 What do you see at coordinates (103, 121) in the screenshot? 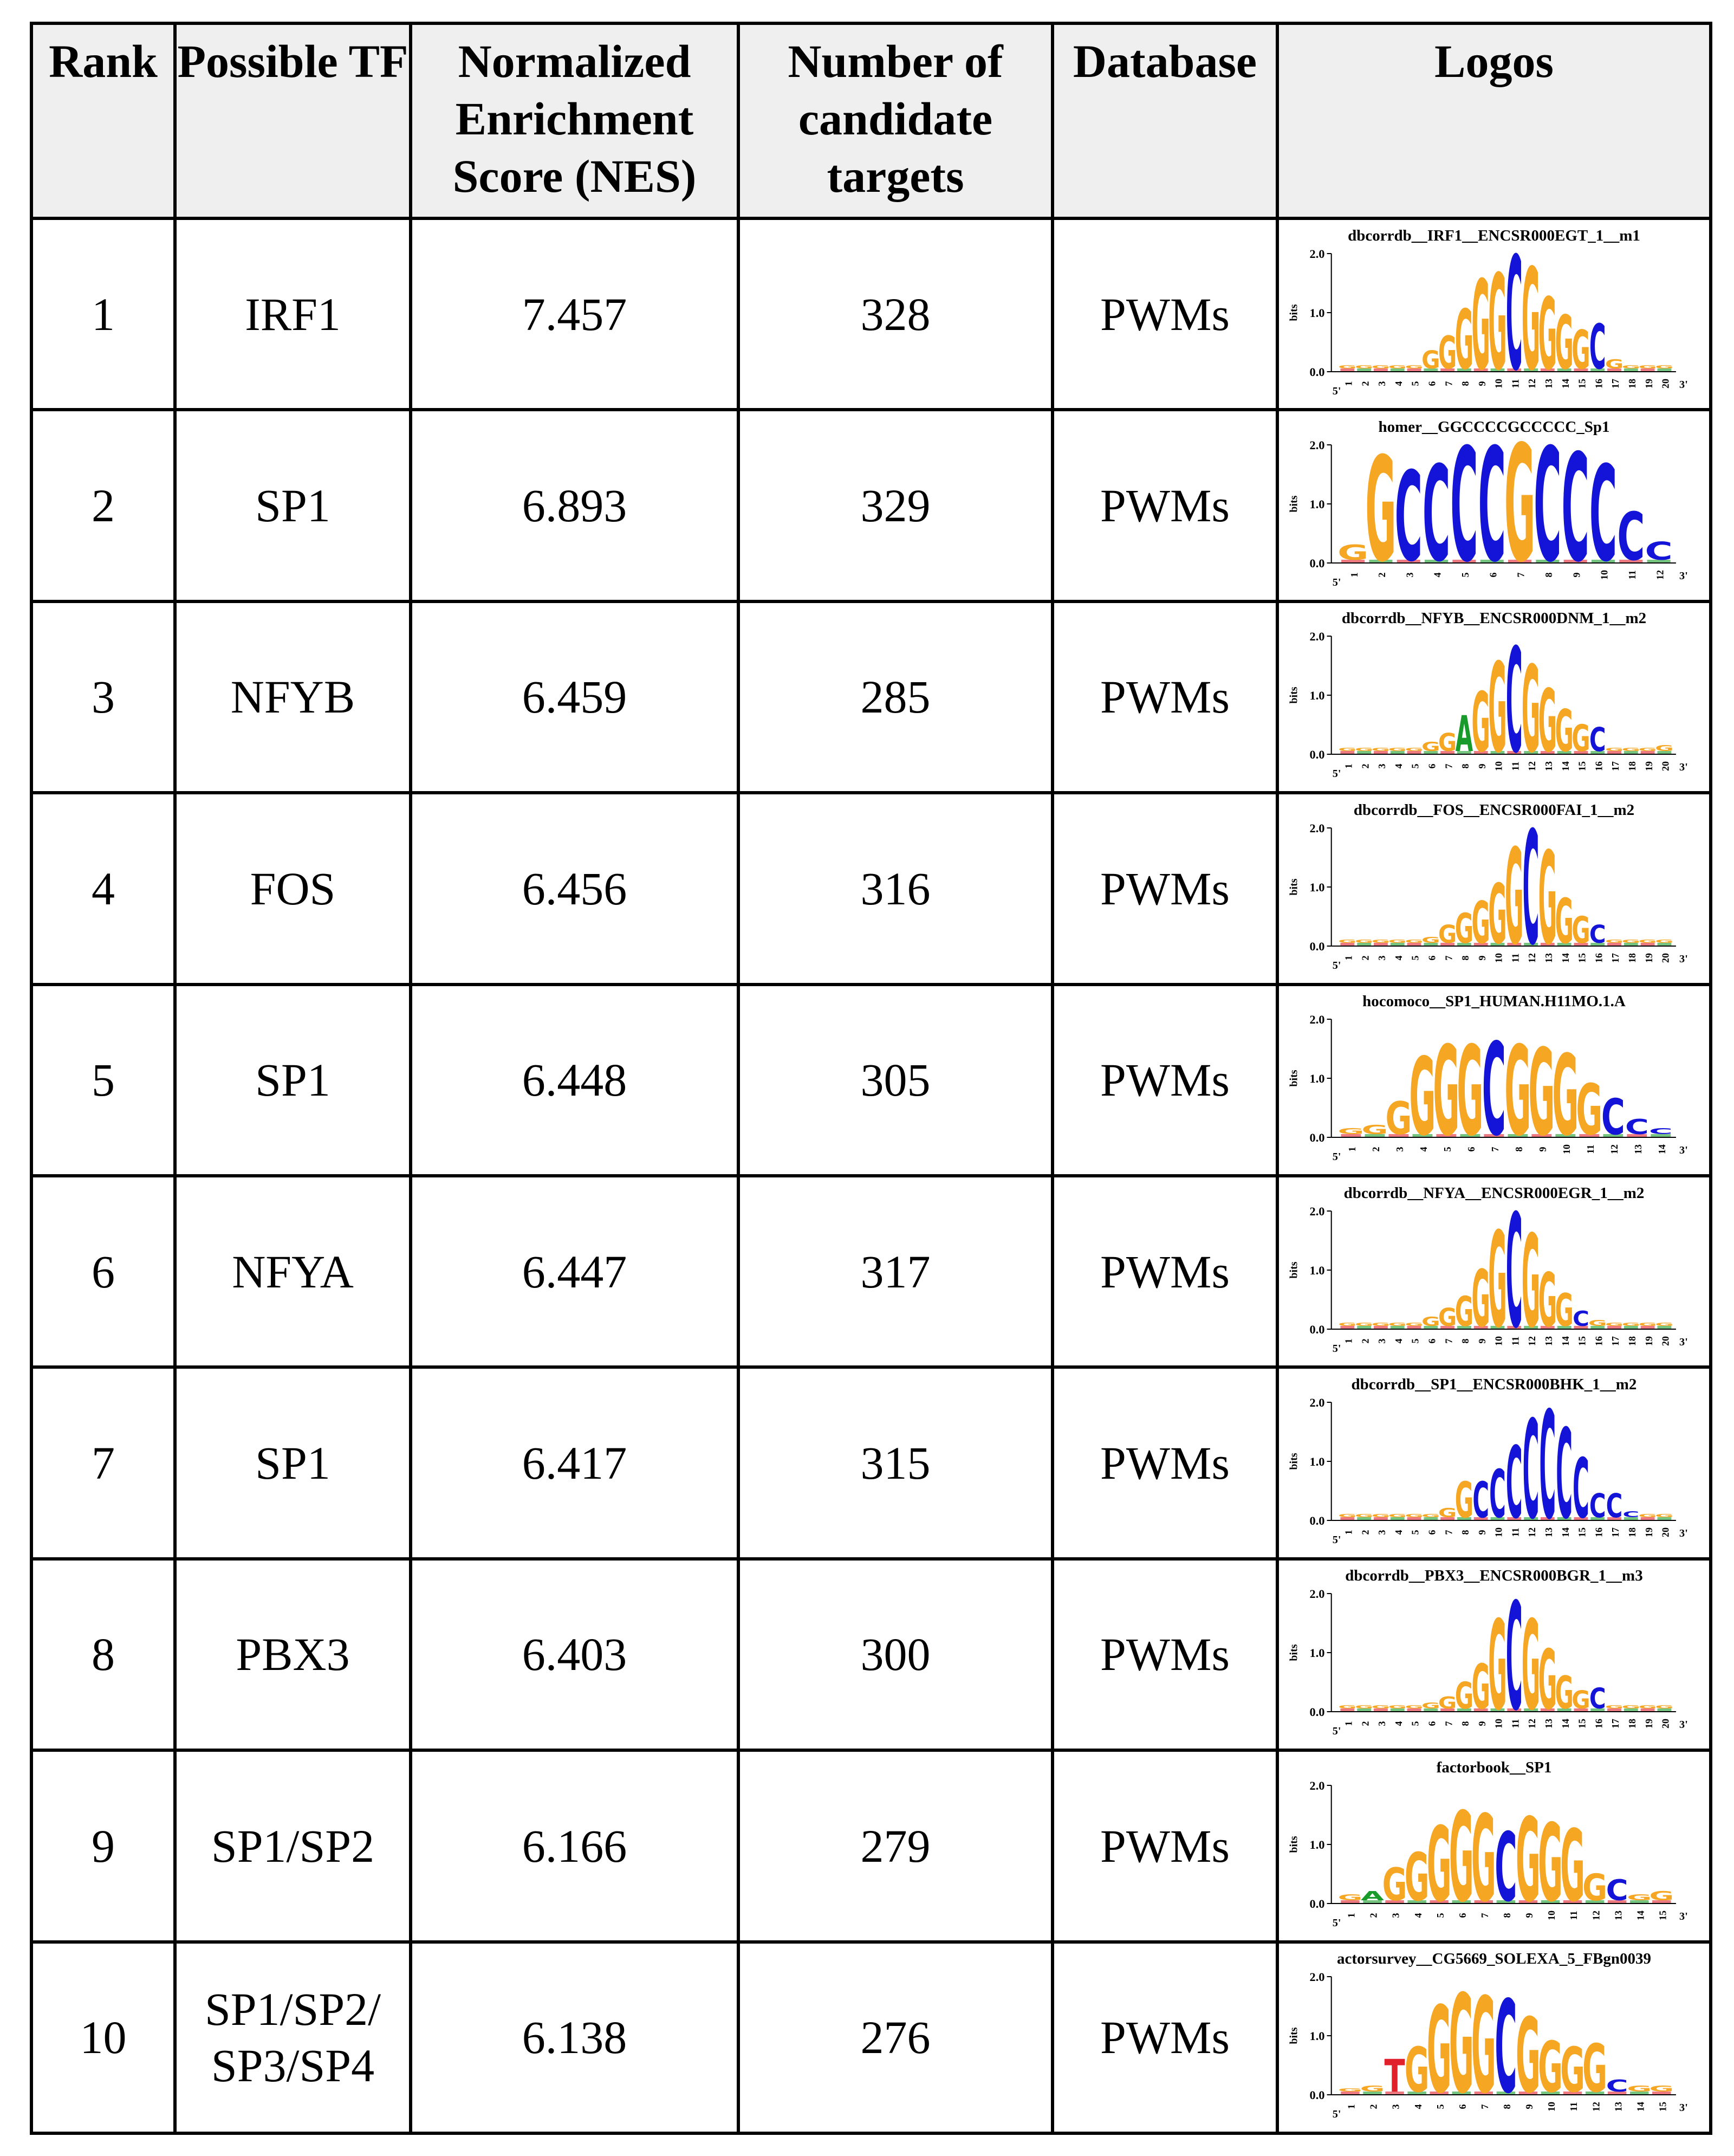
I see `header-rank: Rank` at bounding box center [103, 121].